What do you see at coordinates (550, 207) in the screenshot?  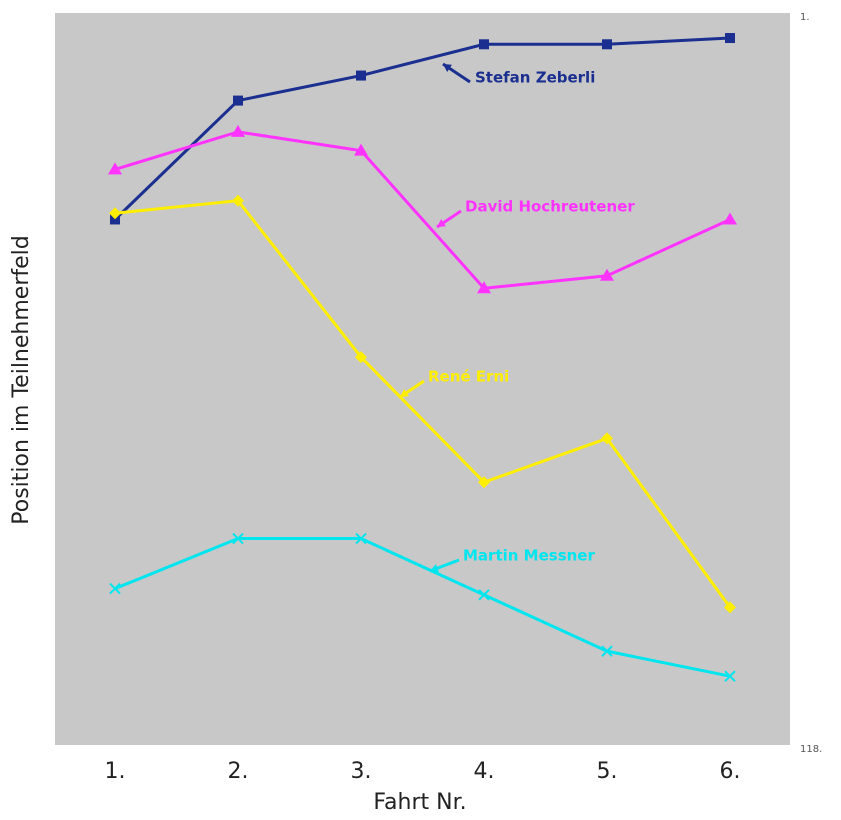 I see `series-label: David Hochreutener` at bounding box center [550, 207].